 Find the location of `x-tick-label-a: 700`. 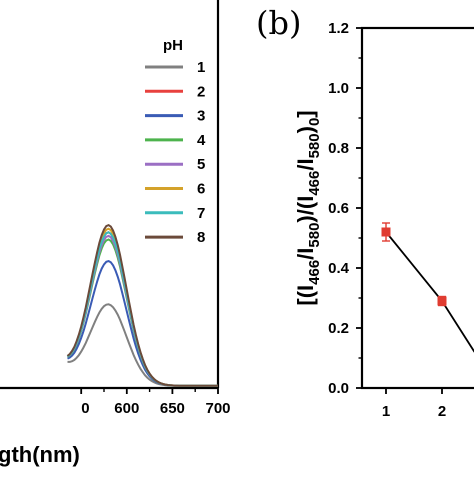

x-tick-label-a: 700 is located at coordinates (217, 408).